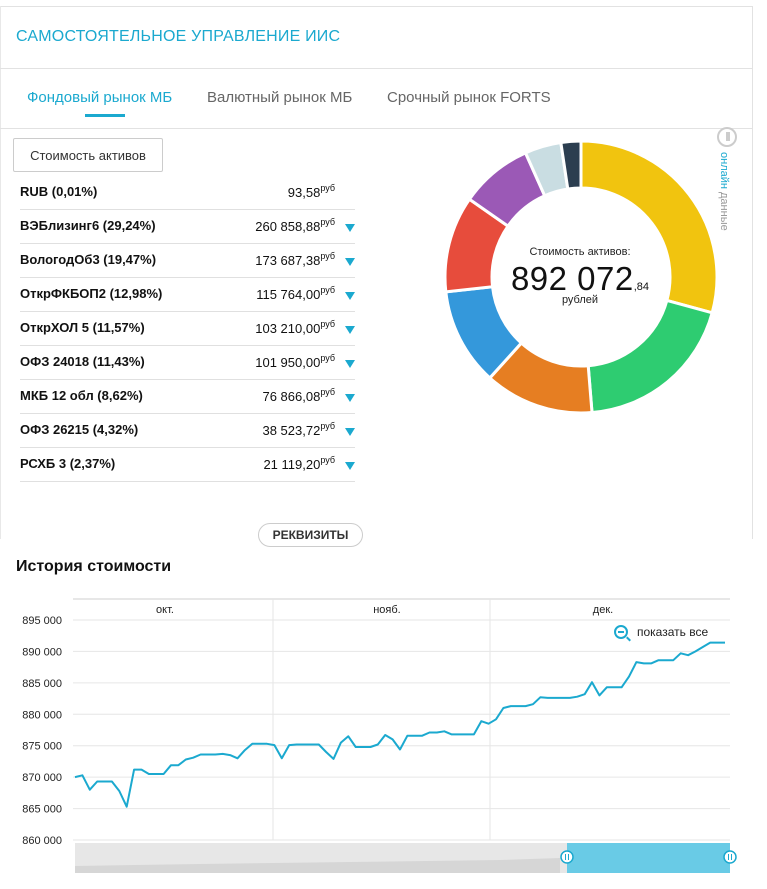 The width and height of the screenshot is (767, 889). I want to click on active-tab-indicator, so click(105, 115).